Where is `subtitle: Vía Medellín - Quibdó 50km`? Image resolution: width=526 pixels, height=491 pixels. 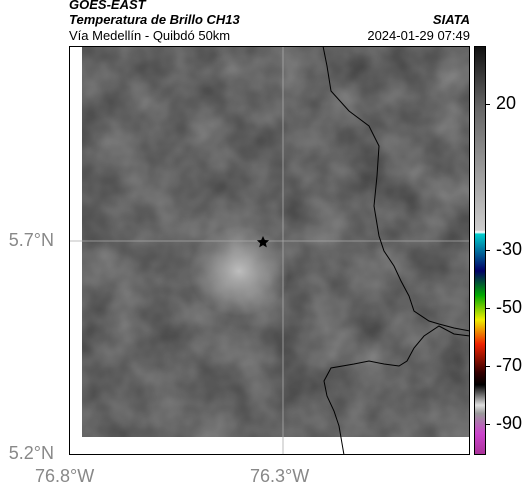
subtitle: Vía Medellín - Quibdó 50km is located at coordinates (150, 35).